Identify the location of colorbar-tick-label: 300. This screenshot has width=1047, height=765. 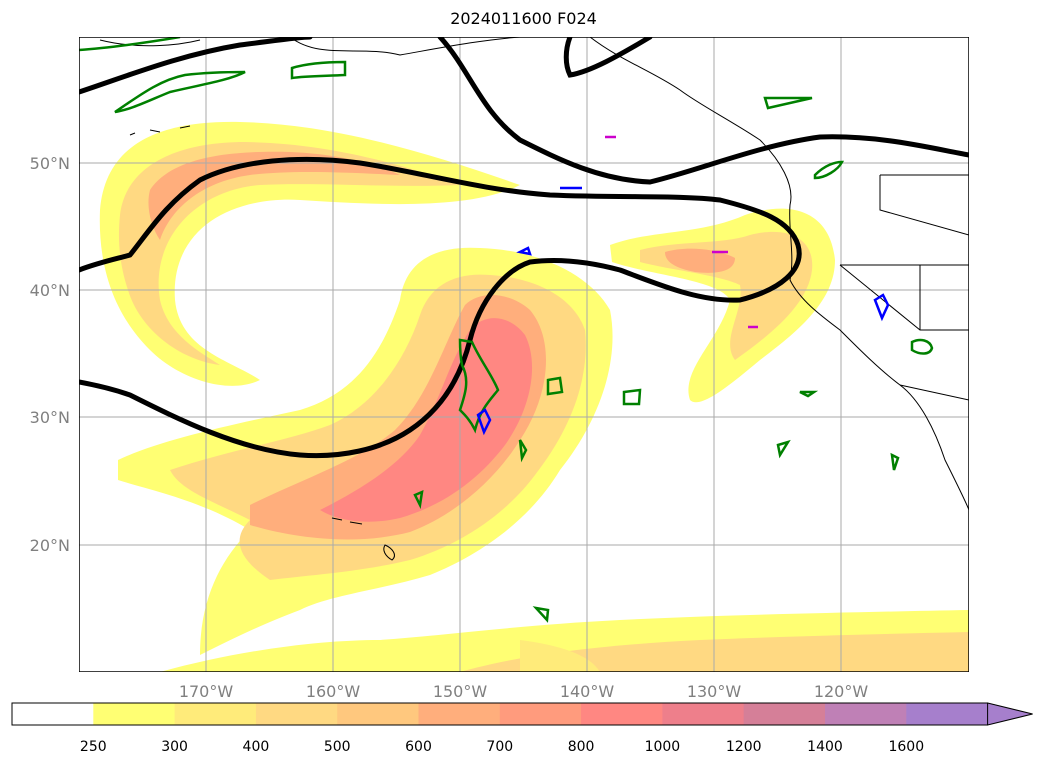
(174, 747).